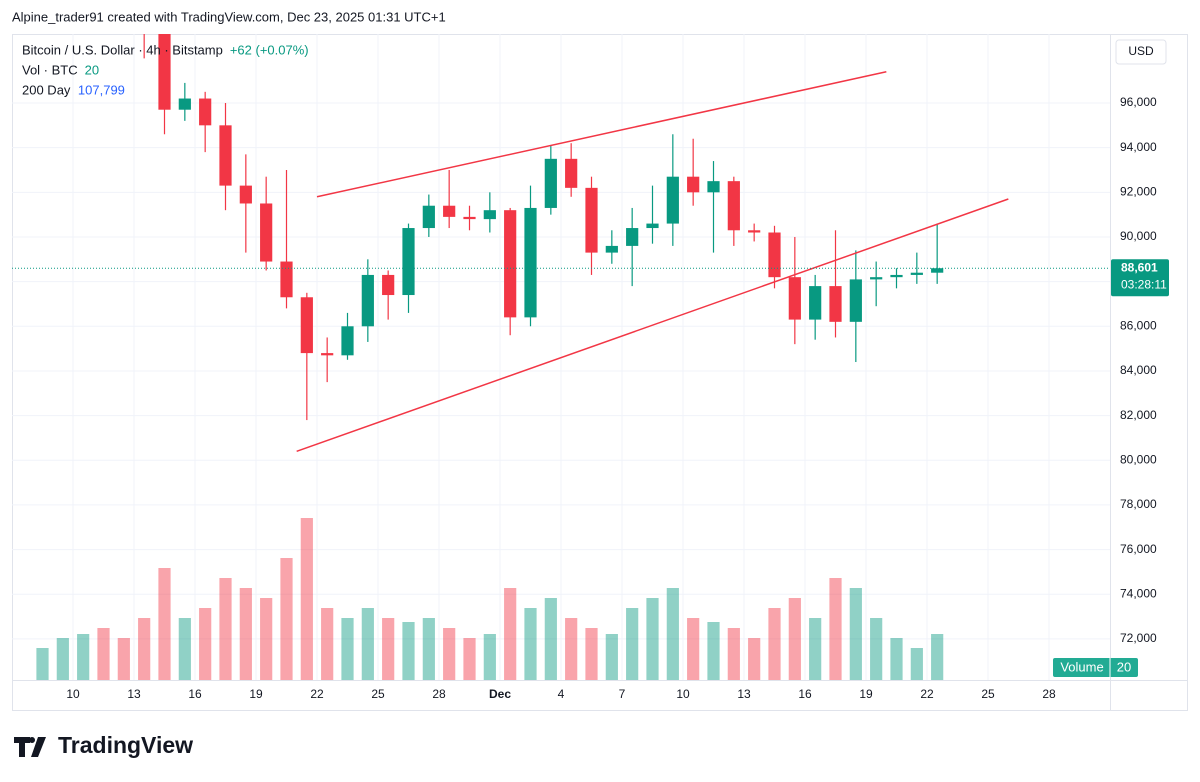 The image size is (1200, 782). What do you see at coordinates (622, 694) in the screenshot?
I see `x-tick-label: 7` at bounding box center [622, 694].